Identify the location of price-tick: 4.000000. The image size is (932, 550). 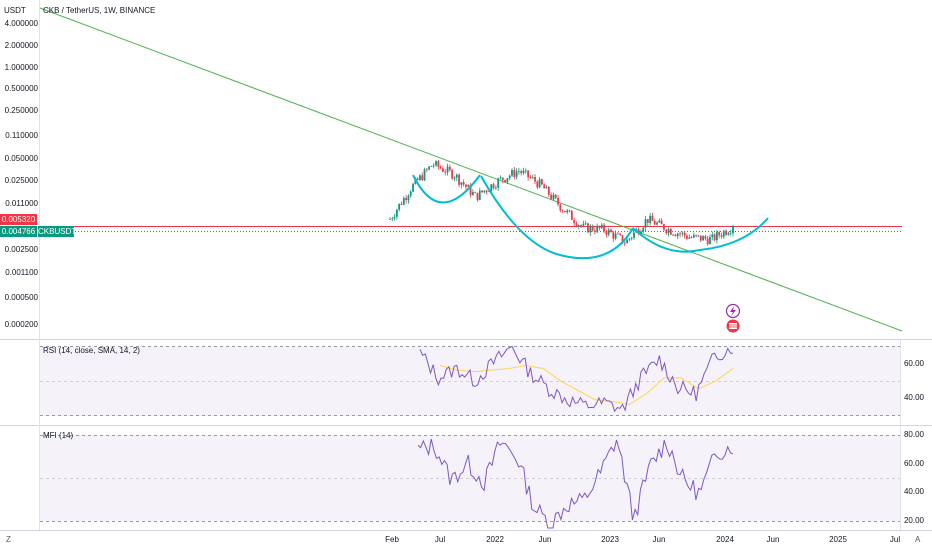
(21, 23).